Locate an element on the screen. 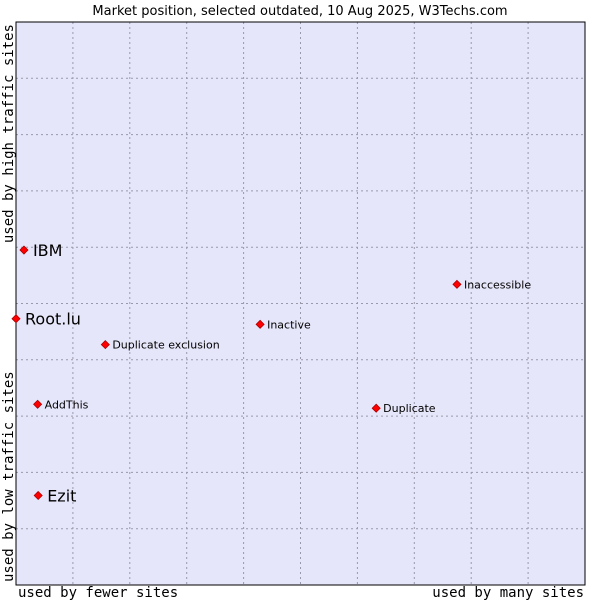 The height and width of the screenshot is (600, 600). data-point-duplicate: Duplicate is located at coordinates (403, 408).